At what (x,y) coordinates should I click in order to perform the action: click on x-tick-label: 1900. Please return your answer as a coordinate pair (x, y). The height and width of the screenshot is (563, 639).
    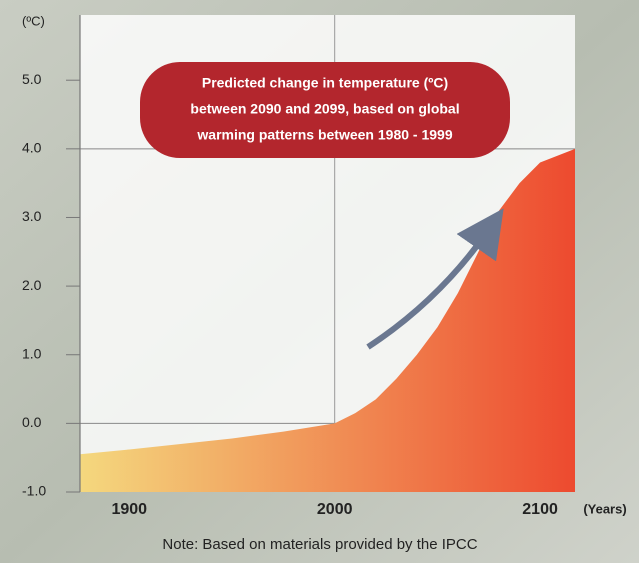
    Looking at the image, I should click on (129, 509).